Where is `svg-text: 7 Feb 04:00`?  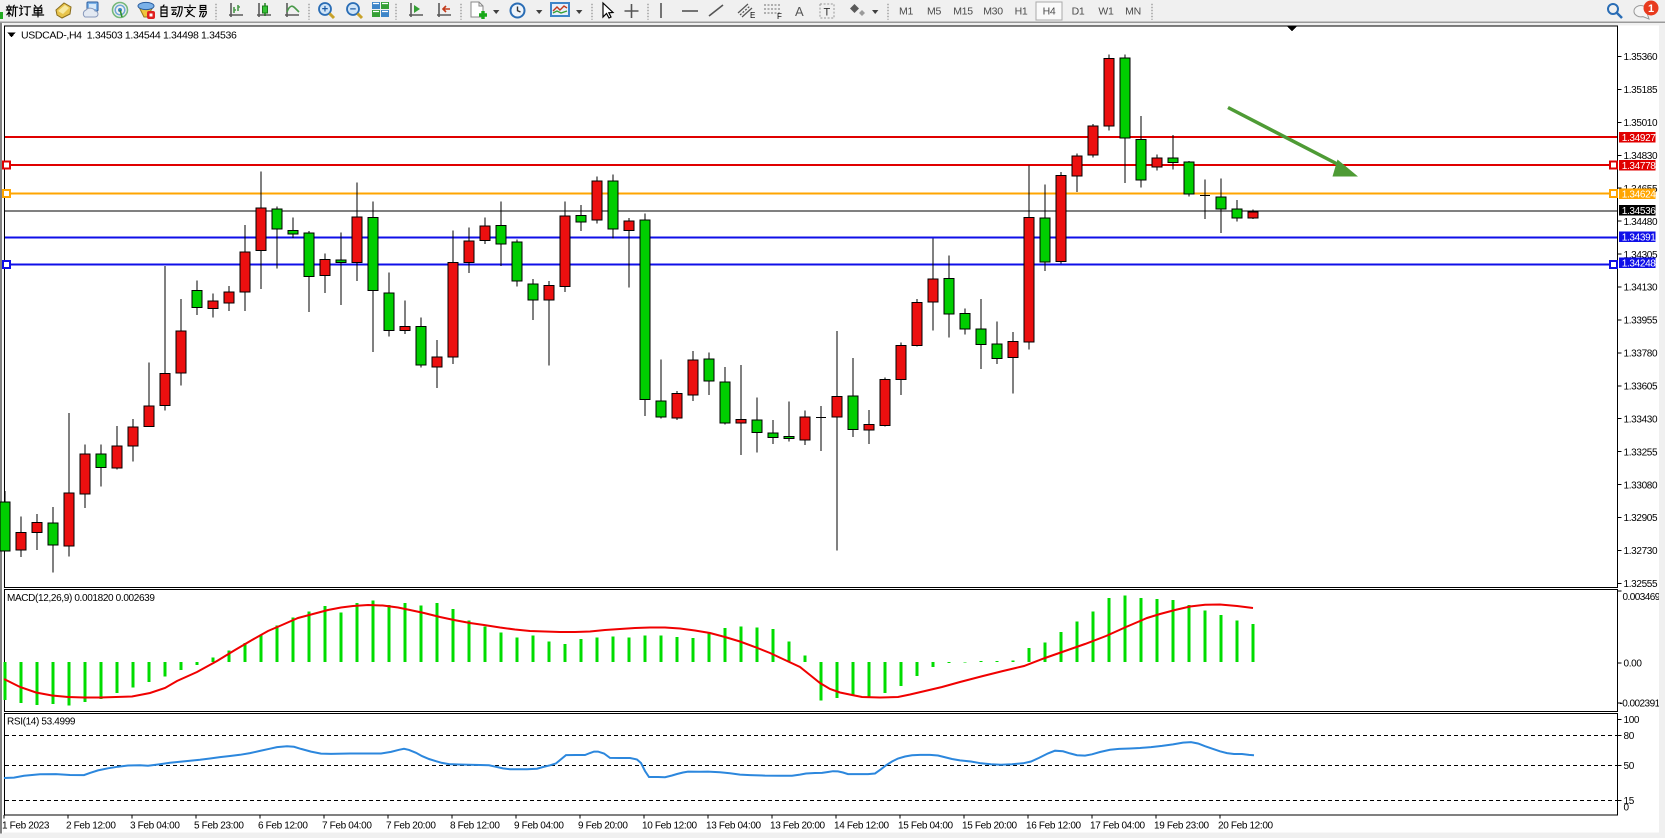
svg-text: 7 Feb 04:00 is located at coordinates (347, 825).